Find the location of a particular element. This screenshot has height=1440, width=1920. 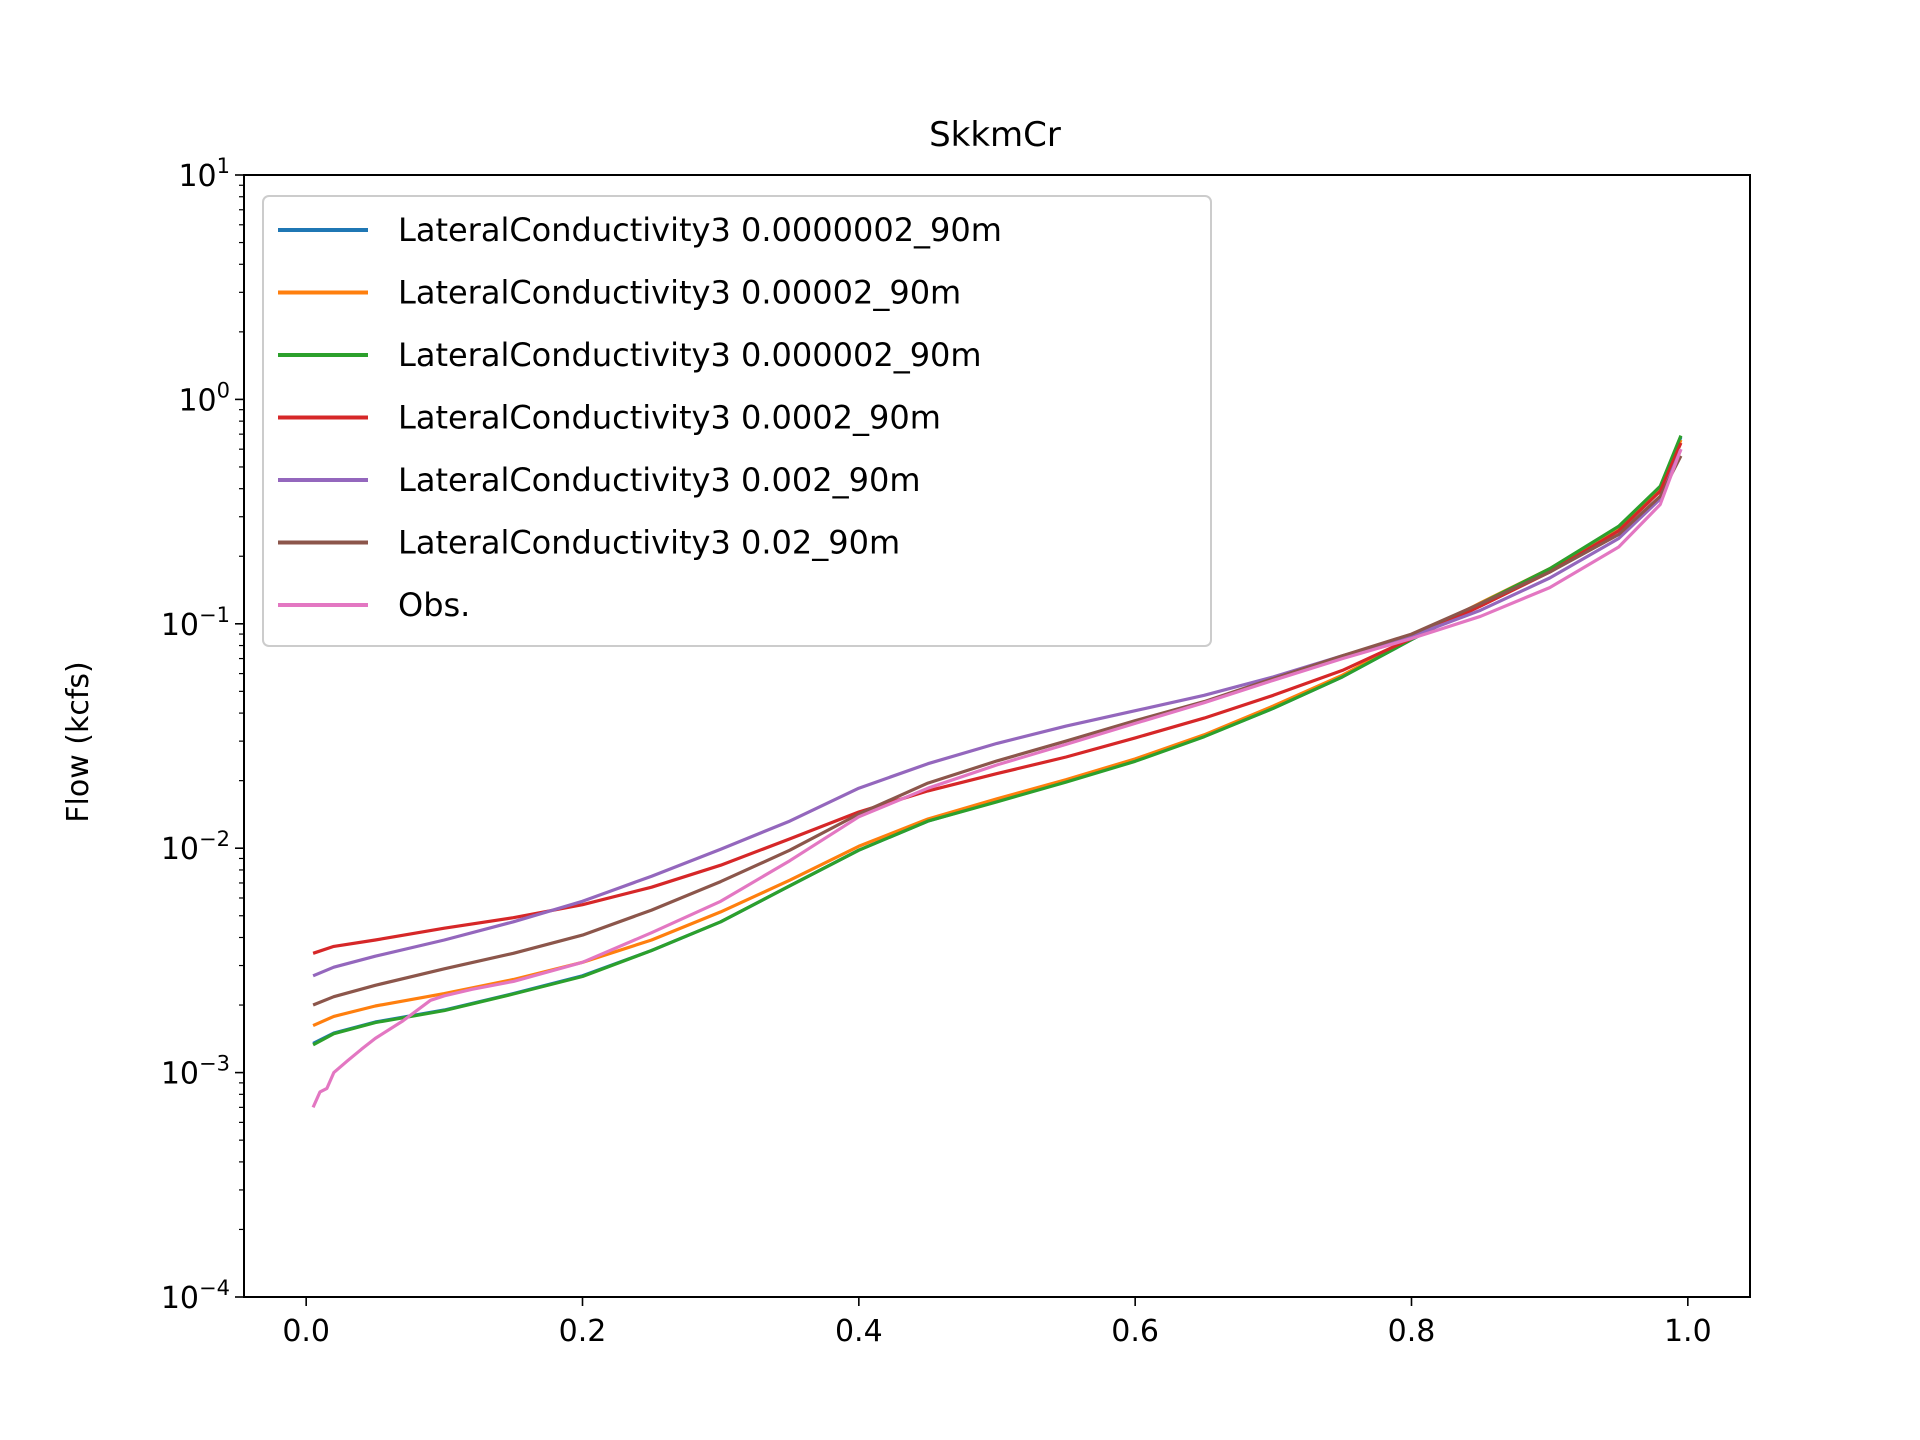

legend-label: LateralConductivity3 0.02_90m is located at coordinates (649, 543).